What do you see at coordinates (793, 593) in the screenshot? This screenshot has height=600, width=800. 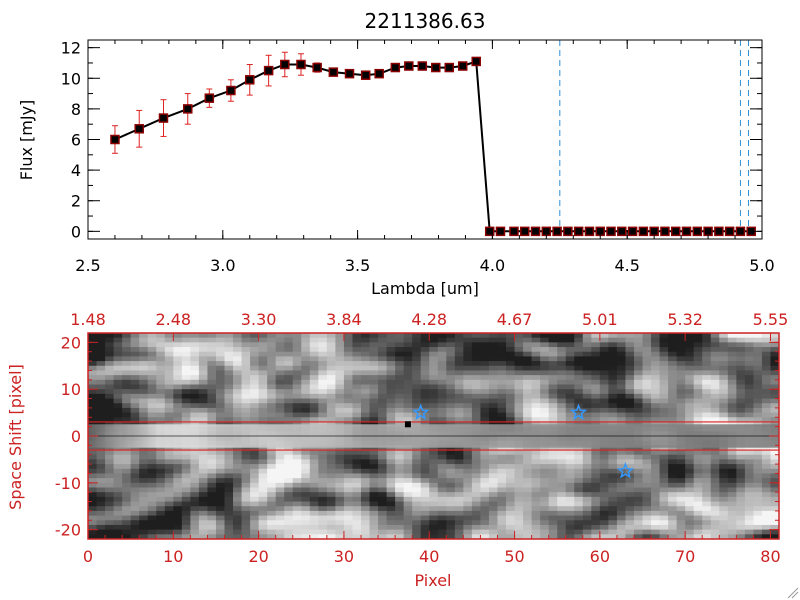 I see `resize-grip-icon` at bounding box center [793, 593].